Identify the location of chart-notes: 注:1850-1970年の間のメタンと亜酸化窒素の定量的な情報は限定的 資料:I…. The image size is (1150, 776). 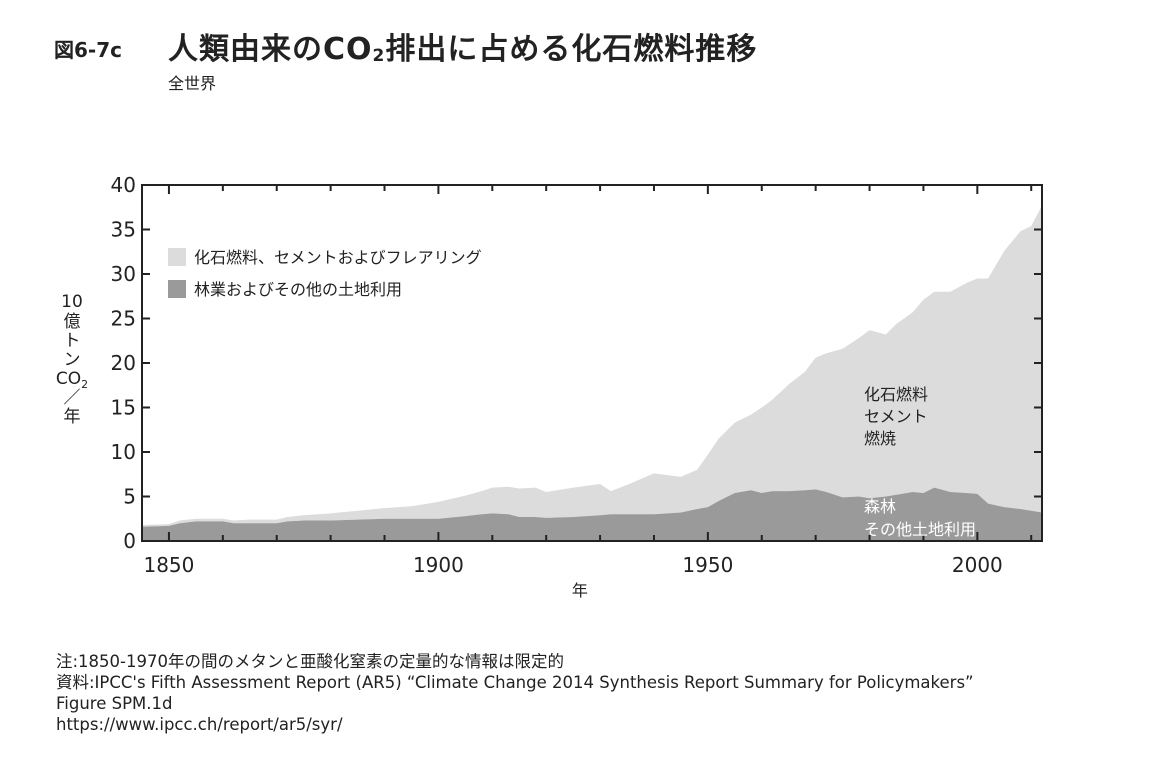
(515, 693).